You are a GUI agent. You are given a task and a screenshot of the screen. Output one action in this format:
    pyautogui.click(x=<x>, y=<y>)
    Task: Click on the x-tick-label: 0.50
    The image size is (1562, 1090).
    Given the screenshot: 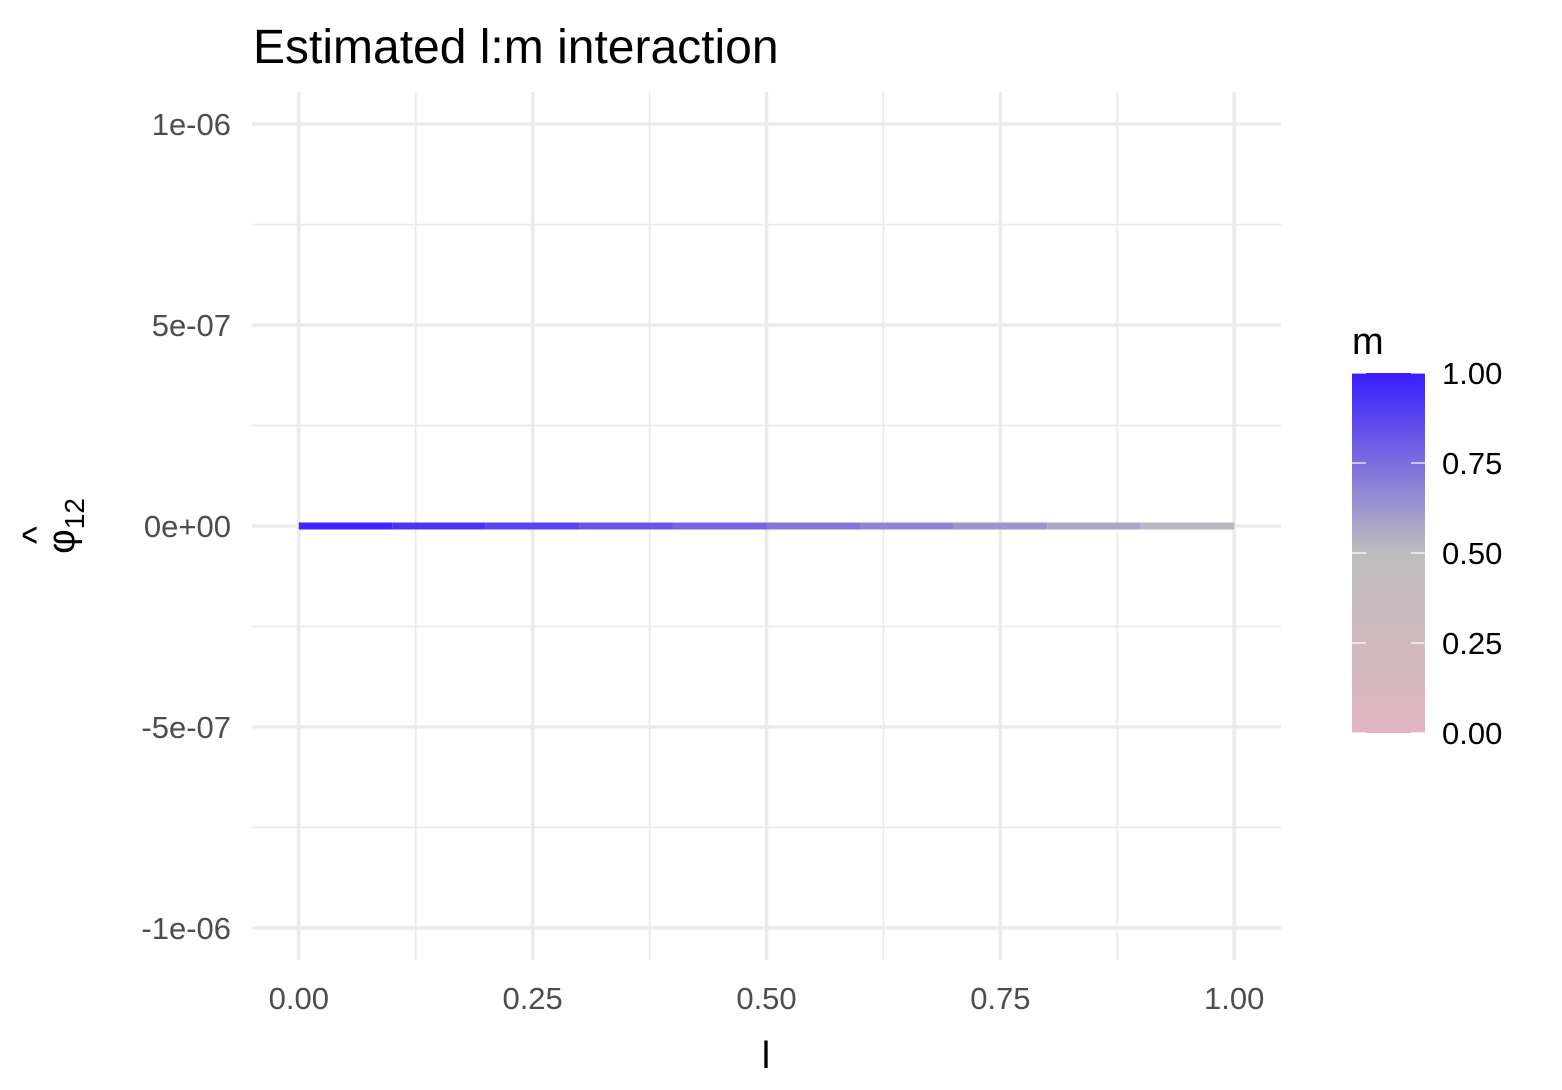 What is the action you would take?
    pyautogui.click(x=766, y=998)
    